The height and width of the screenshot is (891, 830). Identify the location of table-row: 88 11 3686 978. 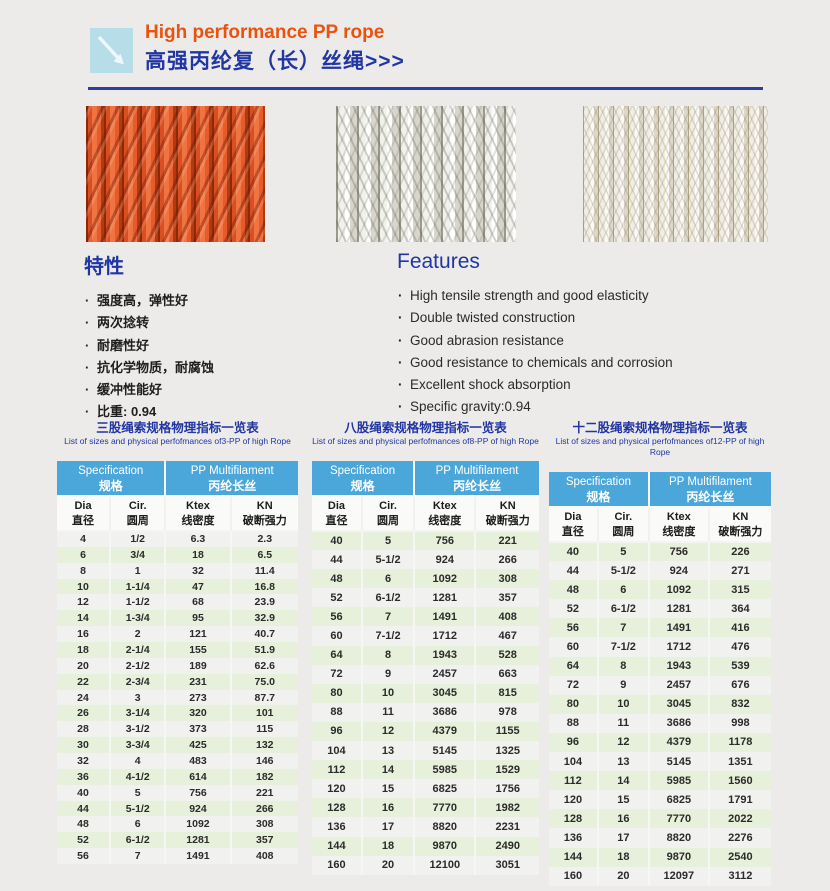
(425, 712).